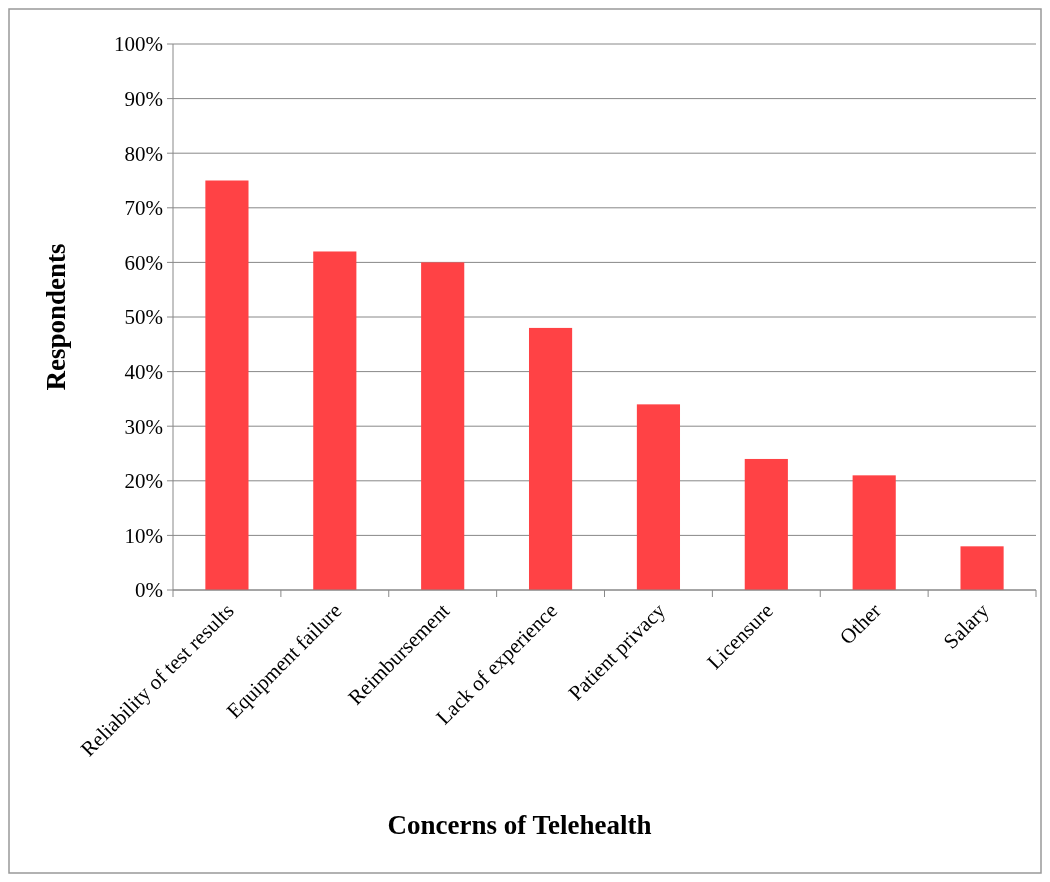  What do you see at coordinates (143, 317) in the screenshot?
I see `y-tick-label: 50%` at bounding box center [143, 317].